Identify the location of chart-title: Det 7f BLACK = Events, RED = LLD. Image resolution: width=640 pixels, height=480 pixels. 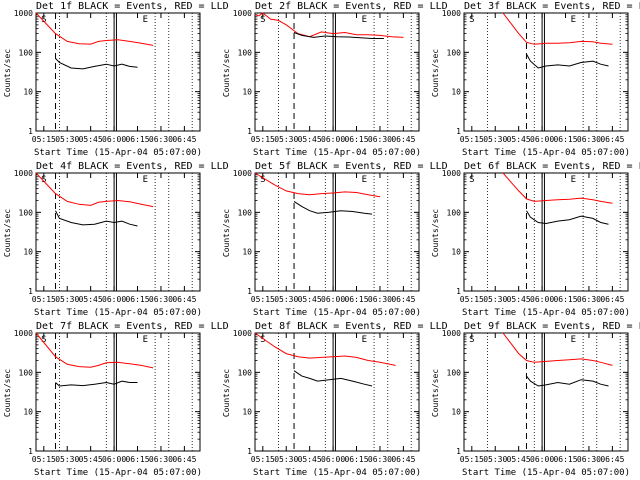
(132, 326).